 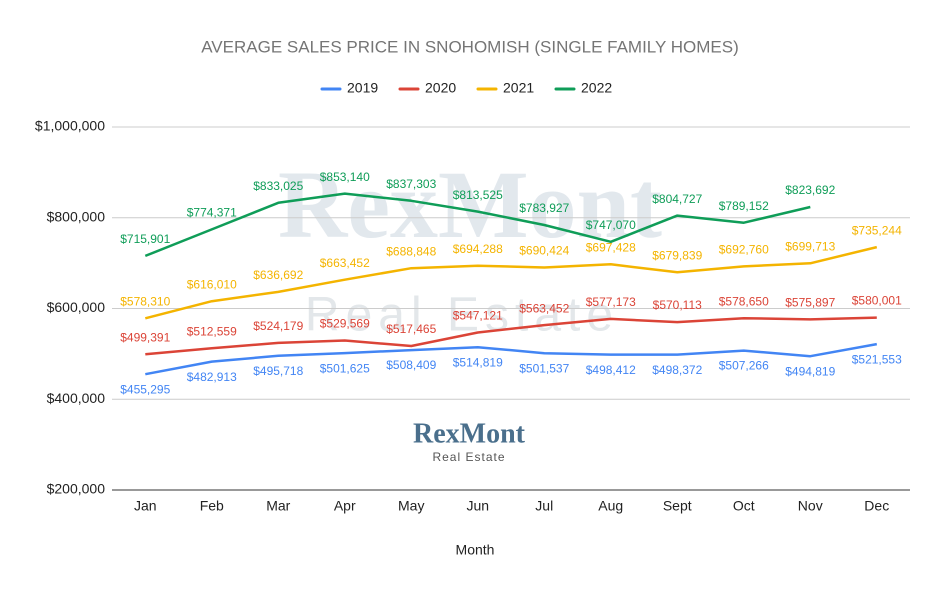 I want to click on data-label: $663,452, so click(x=345, y=263).